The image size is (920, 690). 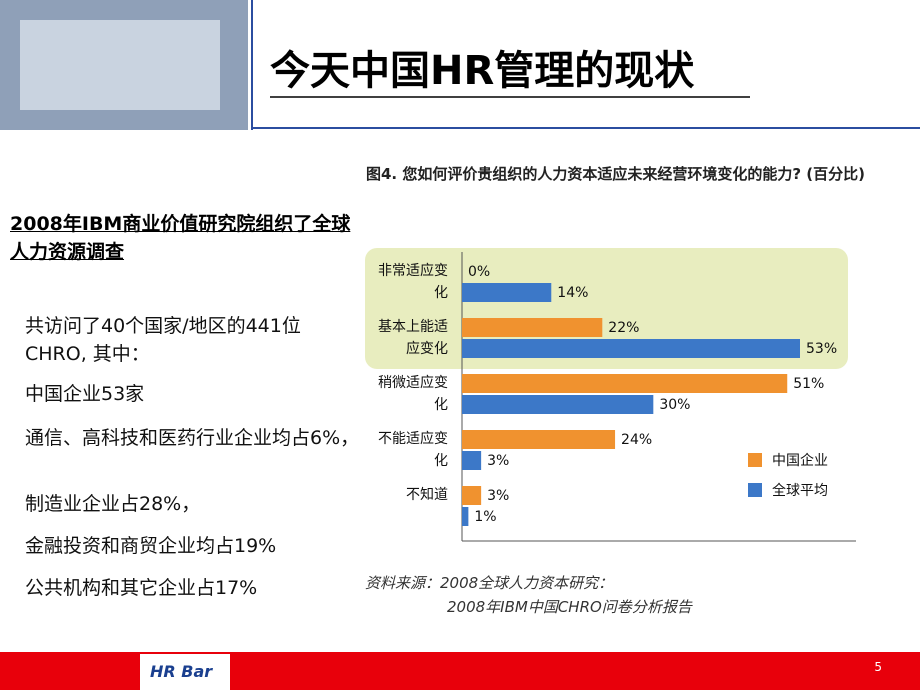 What do you see at coordinates (479, 272) in the screenshot?
I see `value-label: 0%` at bounding box center [479, 272].